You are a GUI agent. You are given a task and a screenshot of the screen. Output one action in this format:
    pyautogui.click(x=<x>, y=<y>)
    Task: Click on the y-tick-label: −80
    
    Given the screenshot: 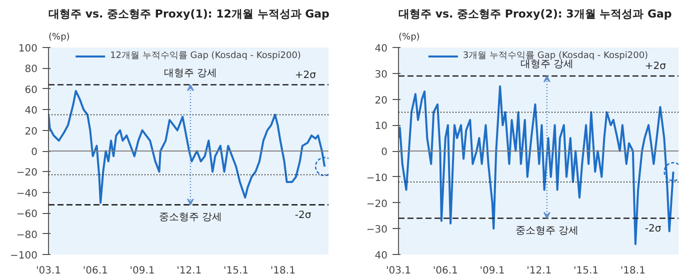 What is the action you would take?
    pyautogui.click(x=27, y=235)
    